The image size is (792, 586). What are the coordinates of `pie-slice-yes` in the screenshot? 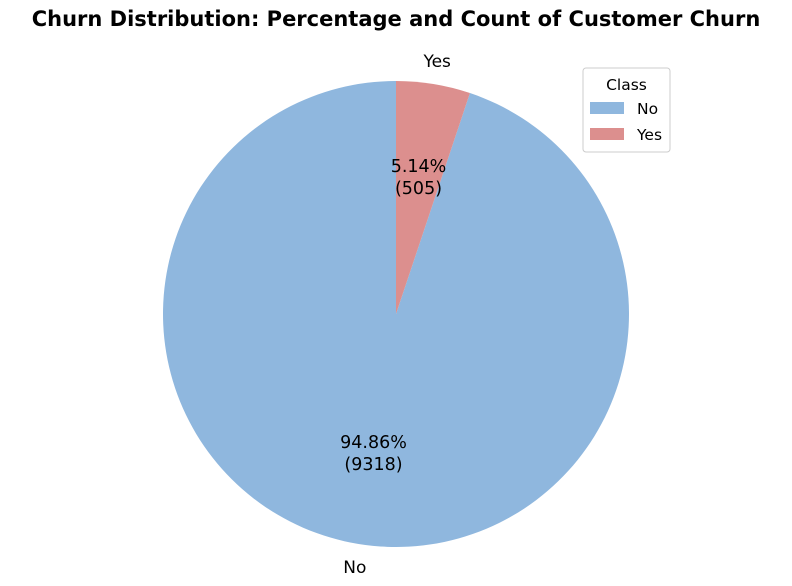 It's located at (433, 197).